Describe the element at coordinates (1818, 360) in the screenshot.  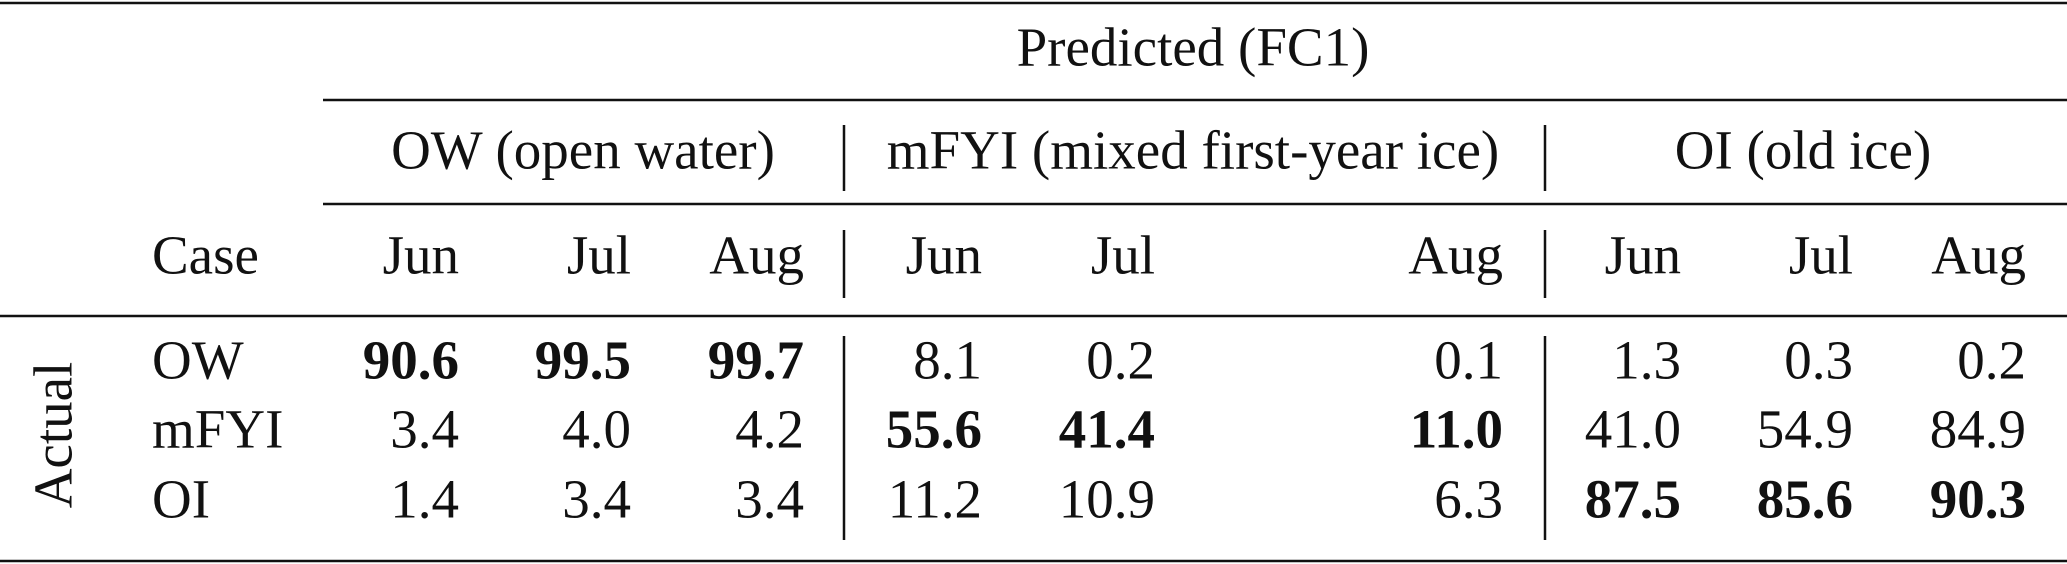
I see `cell: 0.3` at that location.